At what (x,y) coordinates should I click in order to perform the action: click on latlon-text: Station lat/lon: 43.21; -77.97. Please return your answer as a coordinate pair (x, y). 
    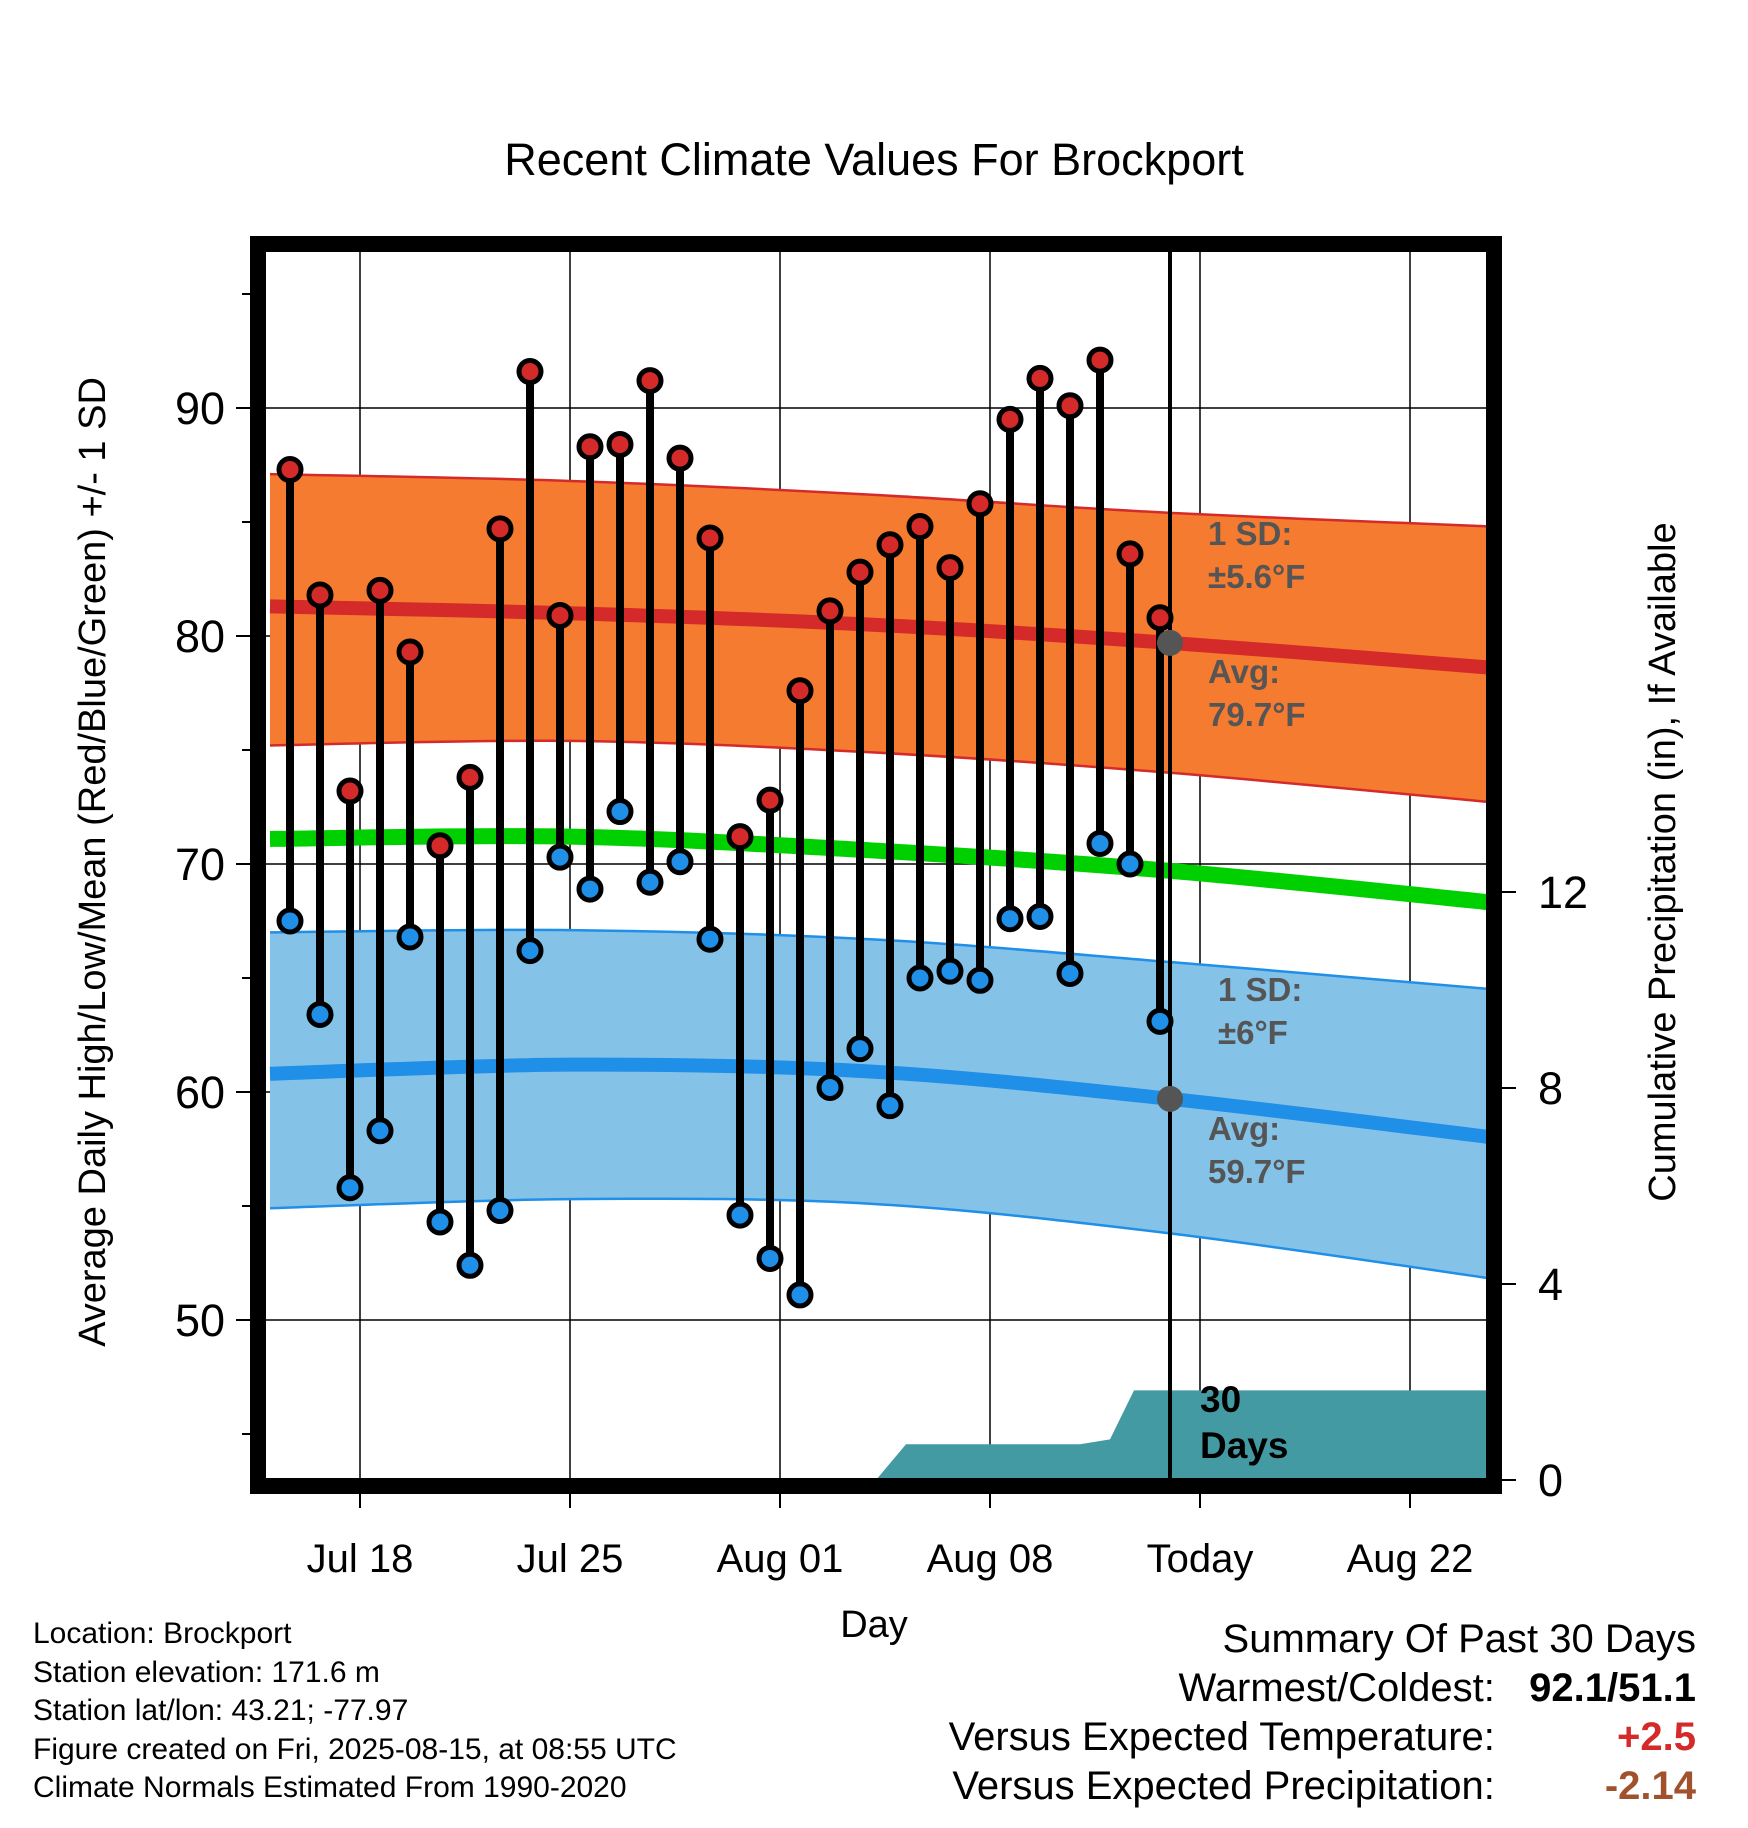
    Looking at the image, I should click on (221, 1710).